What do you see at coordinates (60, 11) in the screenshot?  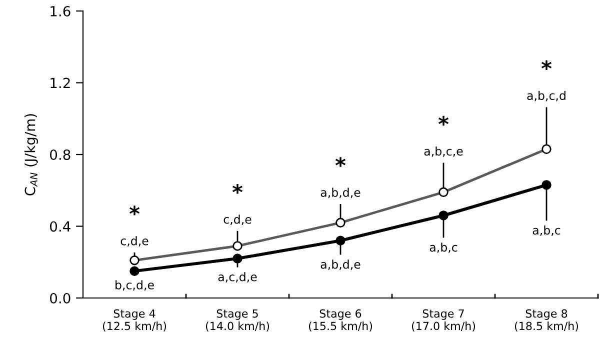 I see `y-tick-label: 1.6` at bounding box center [60, 11].